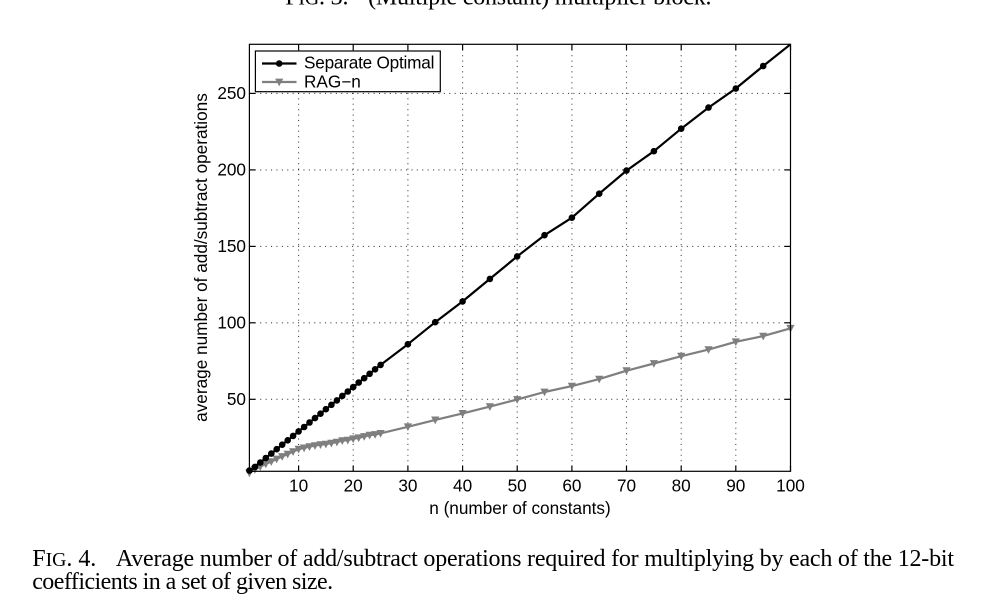 The width and height of the screenshot is (997, 608). I want to click on svg-text: 200, so click(231, 170).